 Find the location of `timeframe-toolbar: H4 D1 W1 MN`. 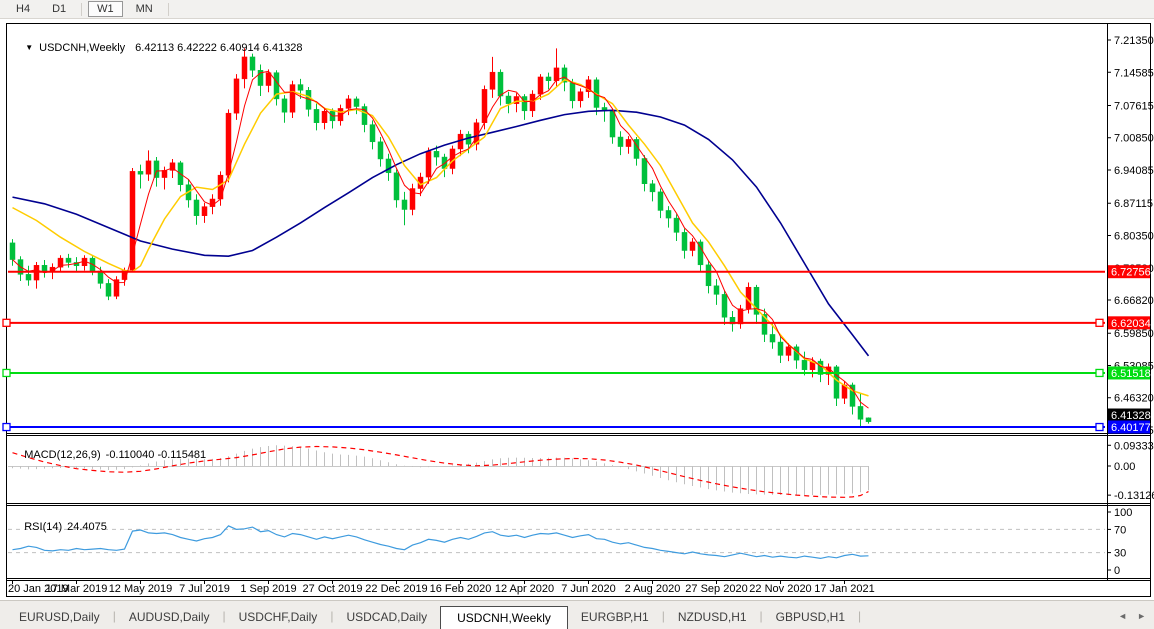

timeframe-toolbar: H4 D1 W1 MN is located at coordinates (577, 9).